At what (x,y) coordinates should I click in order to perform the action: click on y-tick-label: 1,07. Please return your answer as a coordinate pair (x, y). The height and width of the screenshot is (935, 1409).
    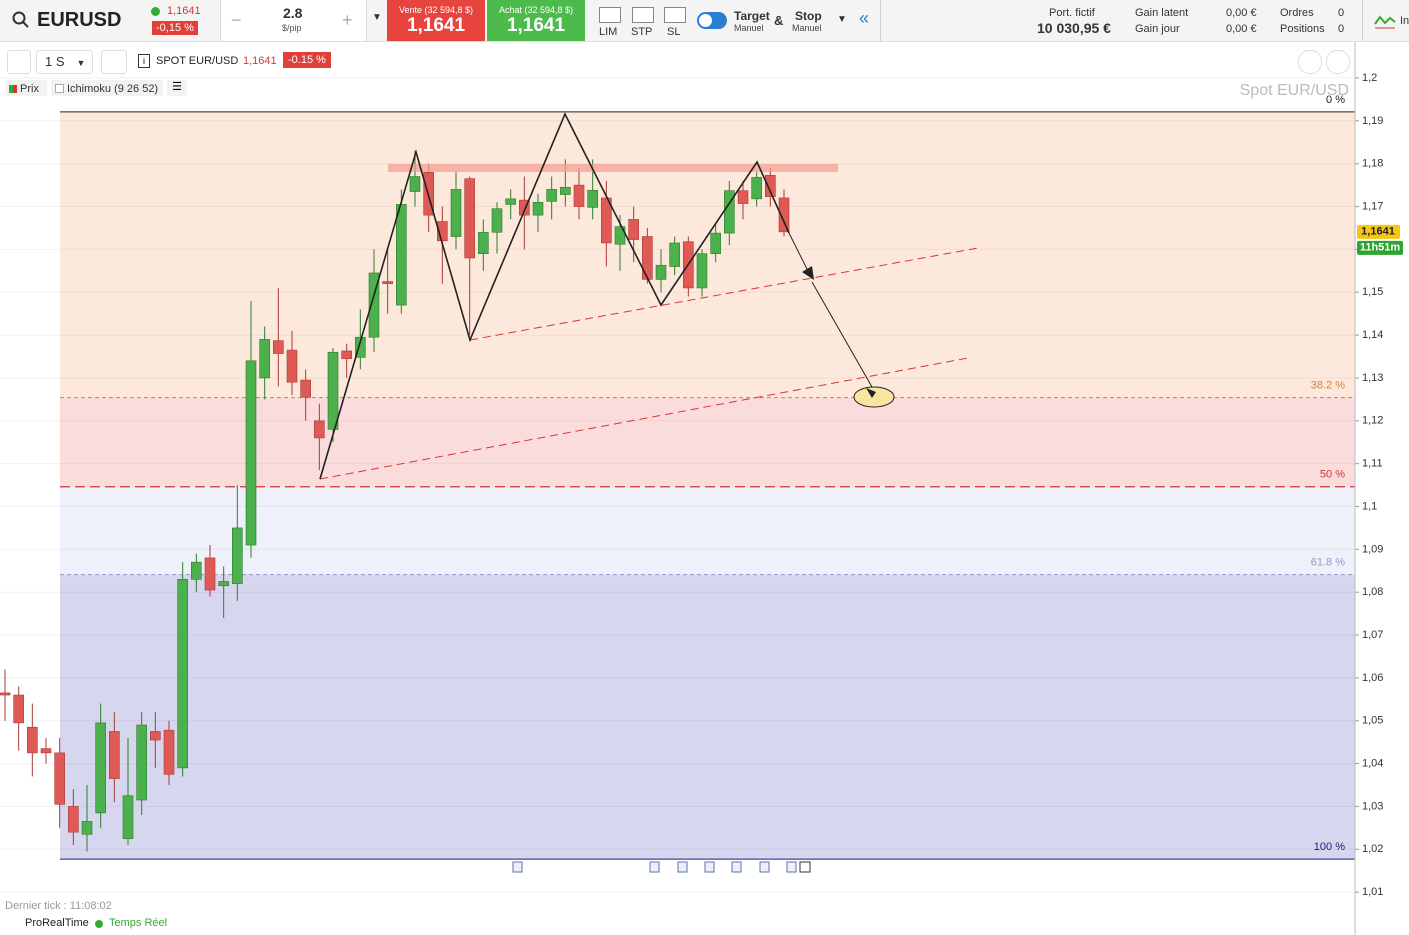
    Looking at the image, I should click on (1372, 635).